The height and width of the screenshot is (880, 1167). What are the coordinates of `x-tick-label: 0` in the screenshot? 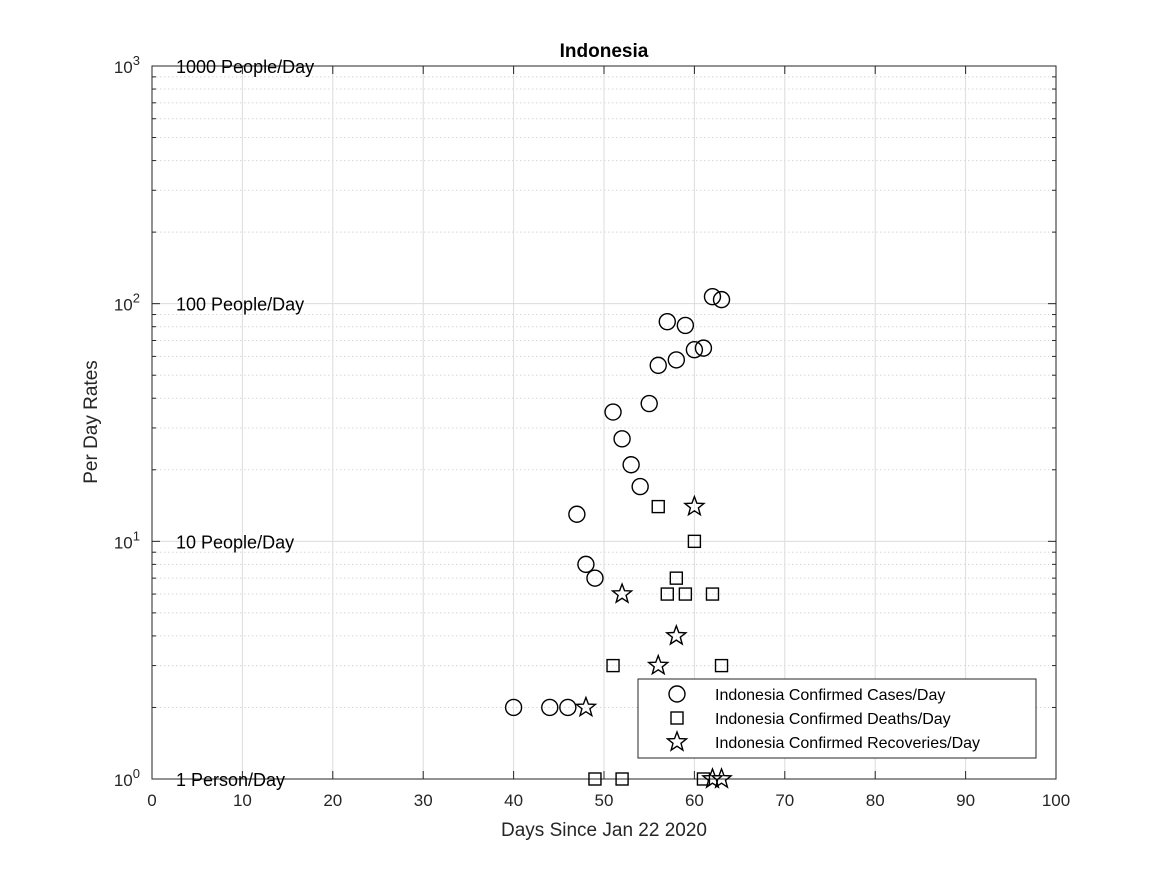 It's located at (151, 800).